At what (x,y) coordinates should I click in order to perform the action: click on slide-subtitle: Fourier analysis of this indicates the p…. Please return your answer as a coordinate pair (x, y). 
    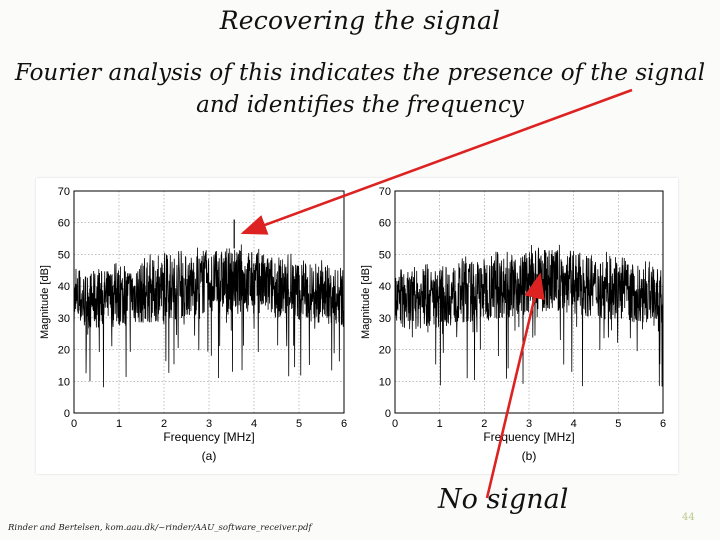
    Looking at the image, I should click on (360, 89).